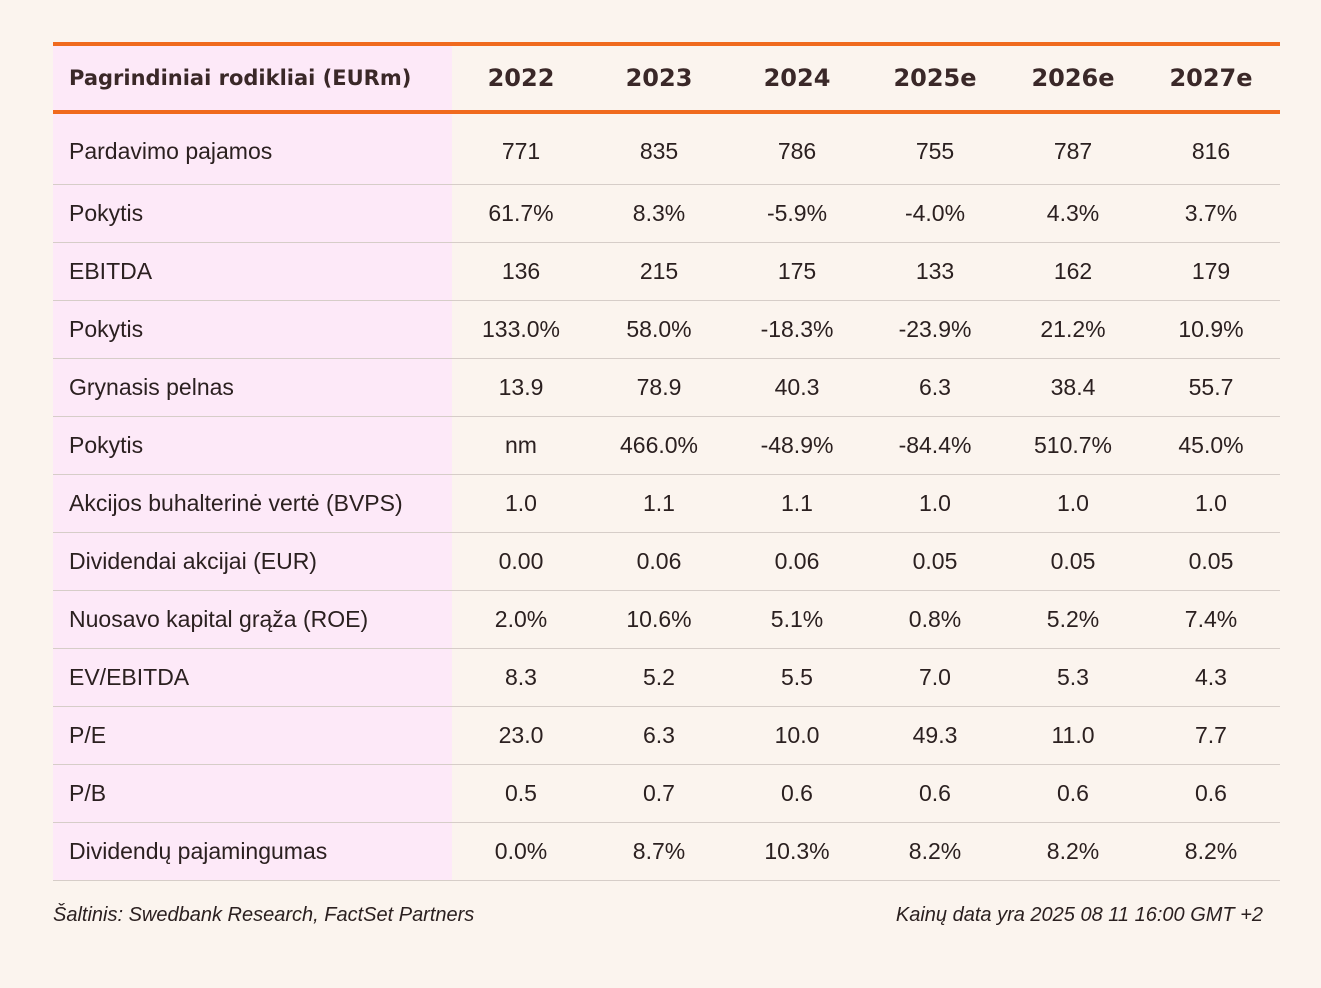 Image resolution: width=1321 pixels, height=988 pixels. Describe the element at coordinates (521, 851) in the screenshot. I see `table-cell: 0.0%` at that location.